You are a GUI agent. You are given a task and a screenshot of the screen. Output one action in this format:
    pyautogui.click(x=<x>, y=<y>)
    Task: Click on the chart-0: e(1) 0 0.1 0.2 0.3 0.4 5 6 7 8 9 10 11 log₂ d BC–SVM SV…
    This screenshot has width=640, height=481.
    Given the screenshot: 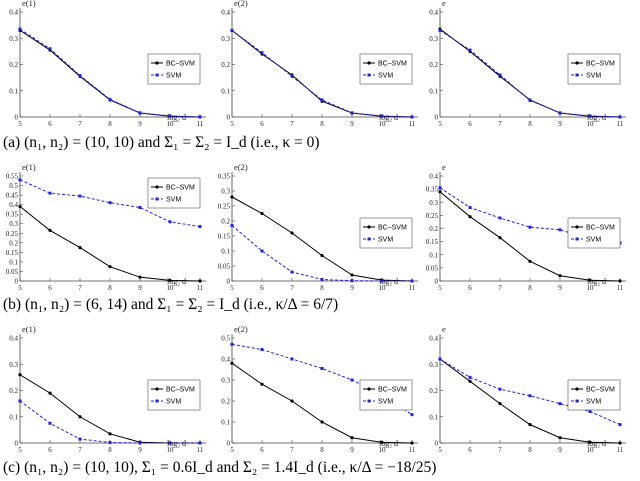 What is the action you would take?
    pyautogui.click(x=107, y=64)
    